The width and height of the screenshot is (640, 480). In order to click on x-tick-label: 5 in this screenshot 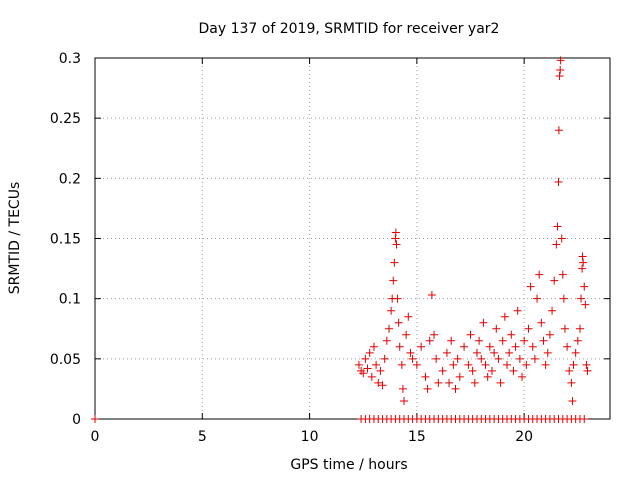, I will do `click(202, 437)`.